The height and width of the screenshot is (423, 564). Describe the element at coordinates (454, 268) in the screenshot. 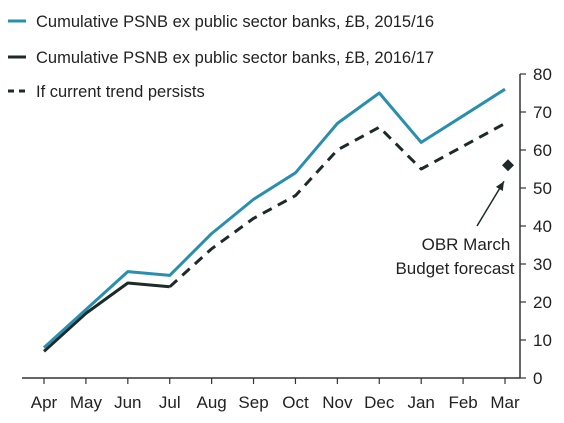

I see `annotation-line-2: Budget forecast` at that location.